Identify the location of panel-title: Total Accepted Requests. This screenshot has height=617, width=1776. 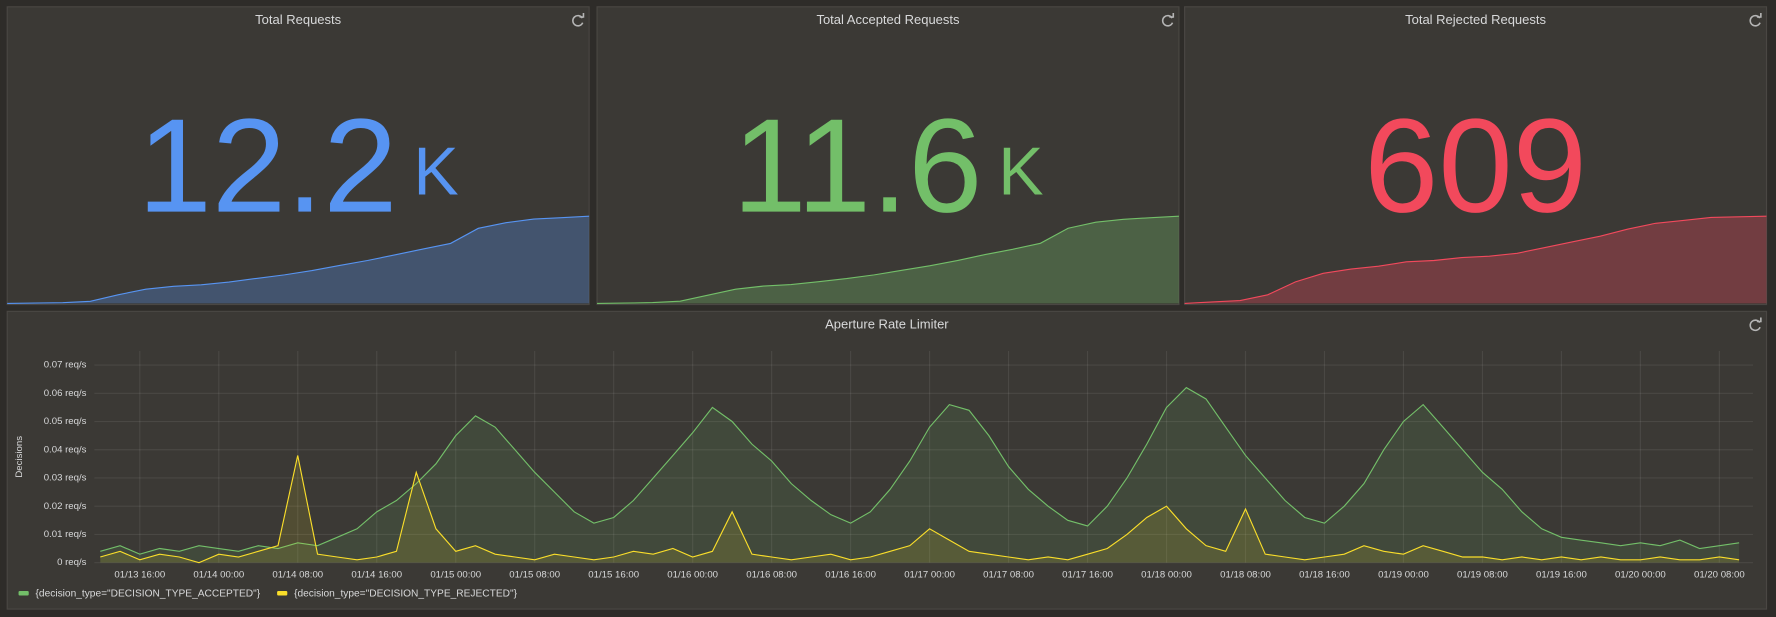
(888, 19).